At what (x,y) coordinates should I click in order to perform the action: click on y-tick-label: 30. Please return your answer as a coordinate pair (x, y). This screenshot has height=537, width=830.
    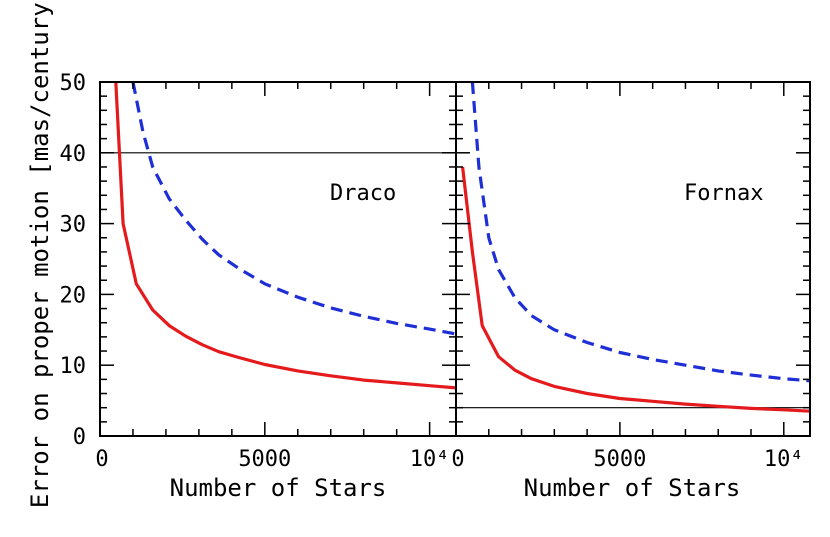
    Looking at the image, I should click on (73, 225).